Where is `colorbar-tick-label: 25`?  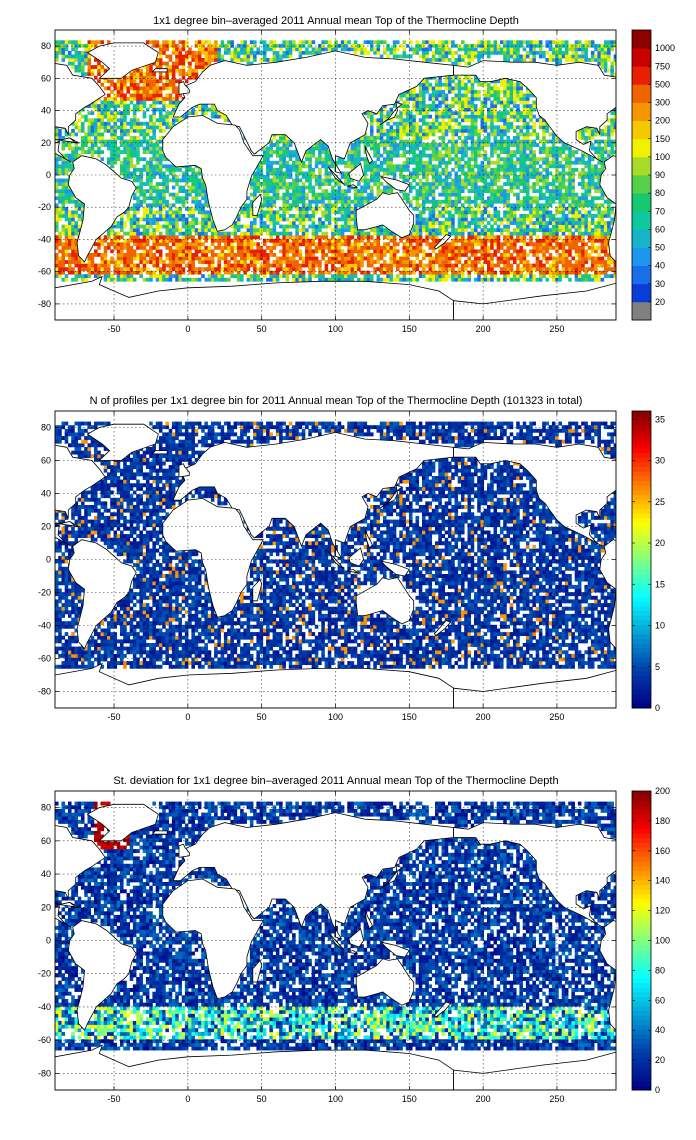
colorbar-tick-label: 25 is located at coordinates (660, 502).